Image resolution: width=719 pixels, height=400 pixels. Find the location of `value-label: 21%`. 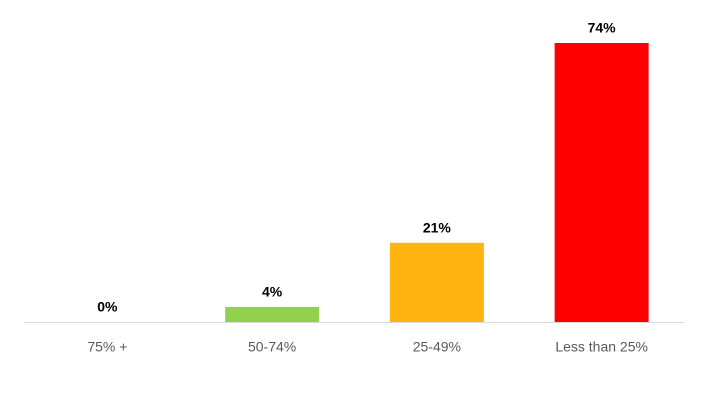

value-label: 21% is located at coordinates (437, 228).